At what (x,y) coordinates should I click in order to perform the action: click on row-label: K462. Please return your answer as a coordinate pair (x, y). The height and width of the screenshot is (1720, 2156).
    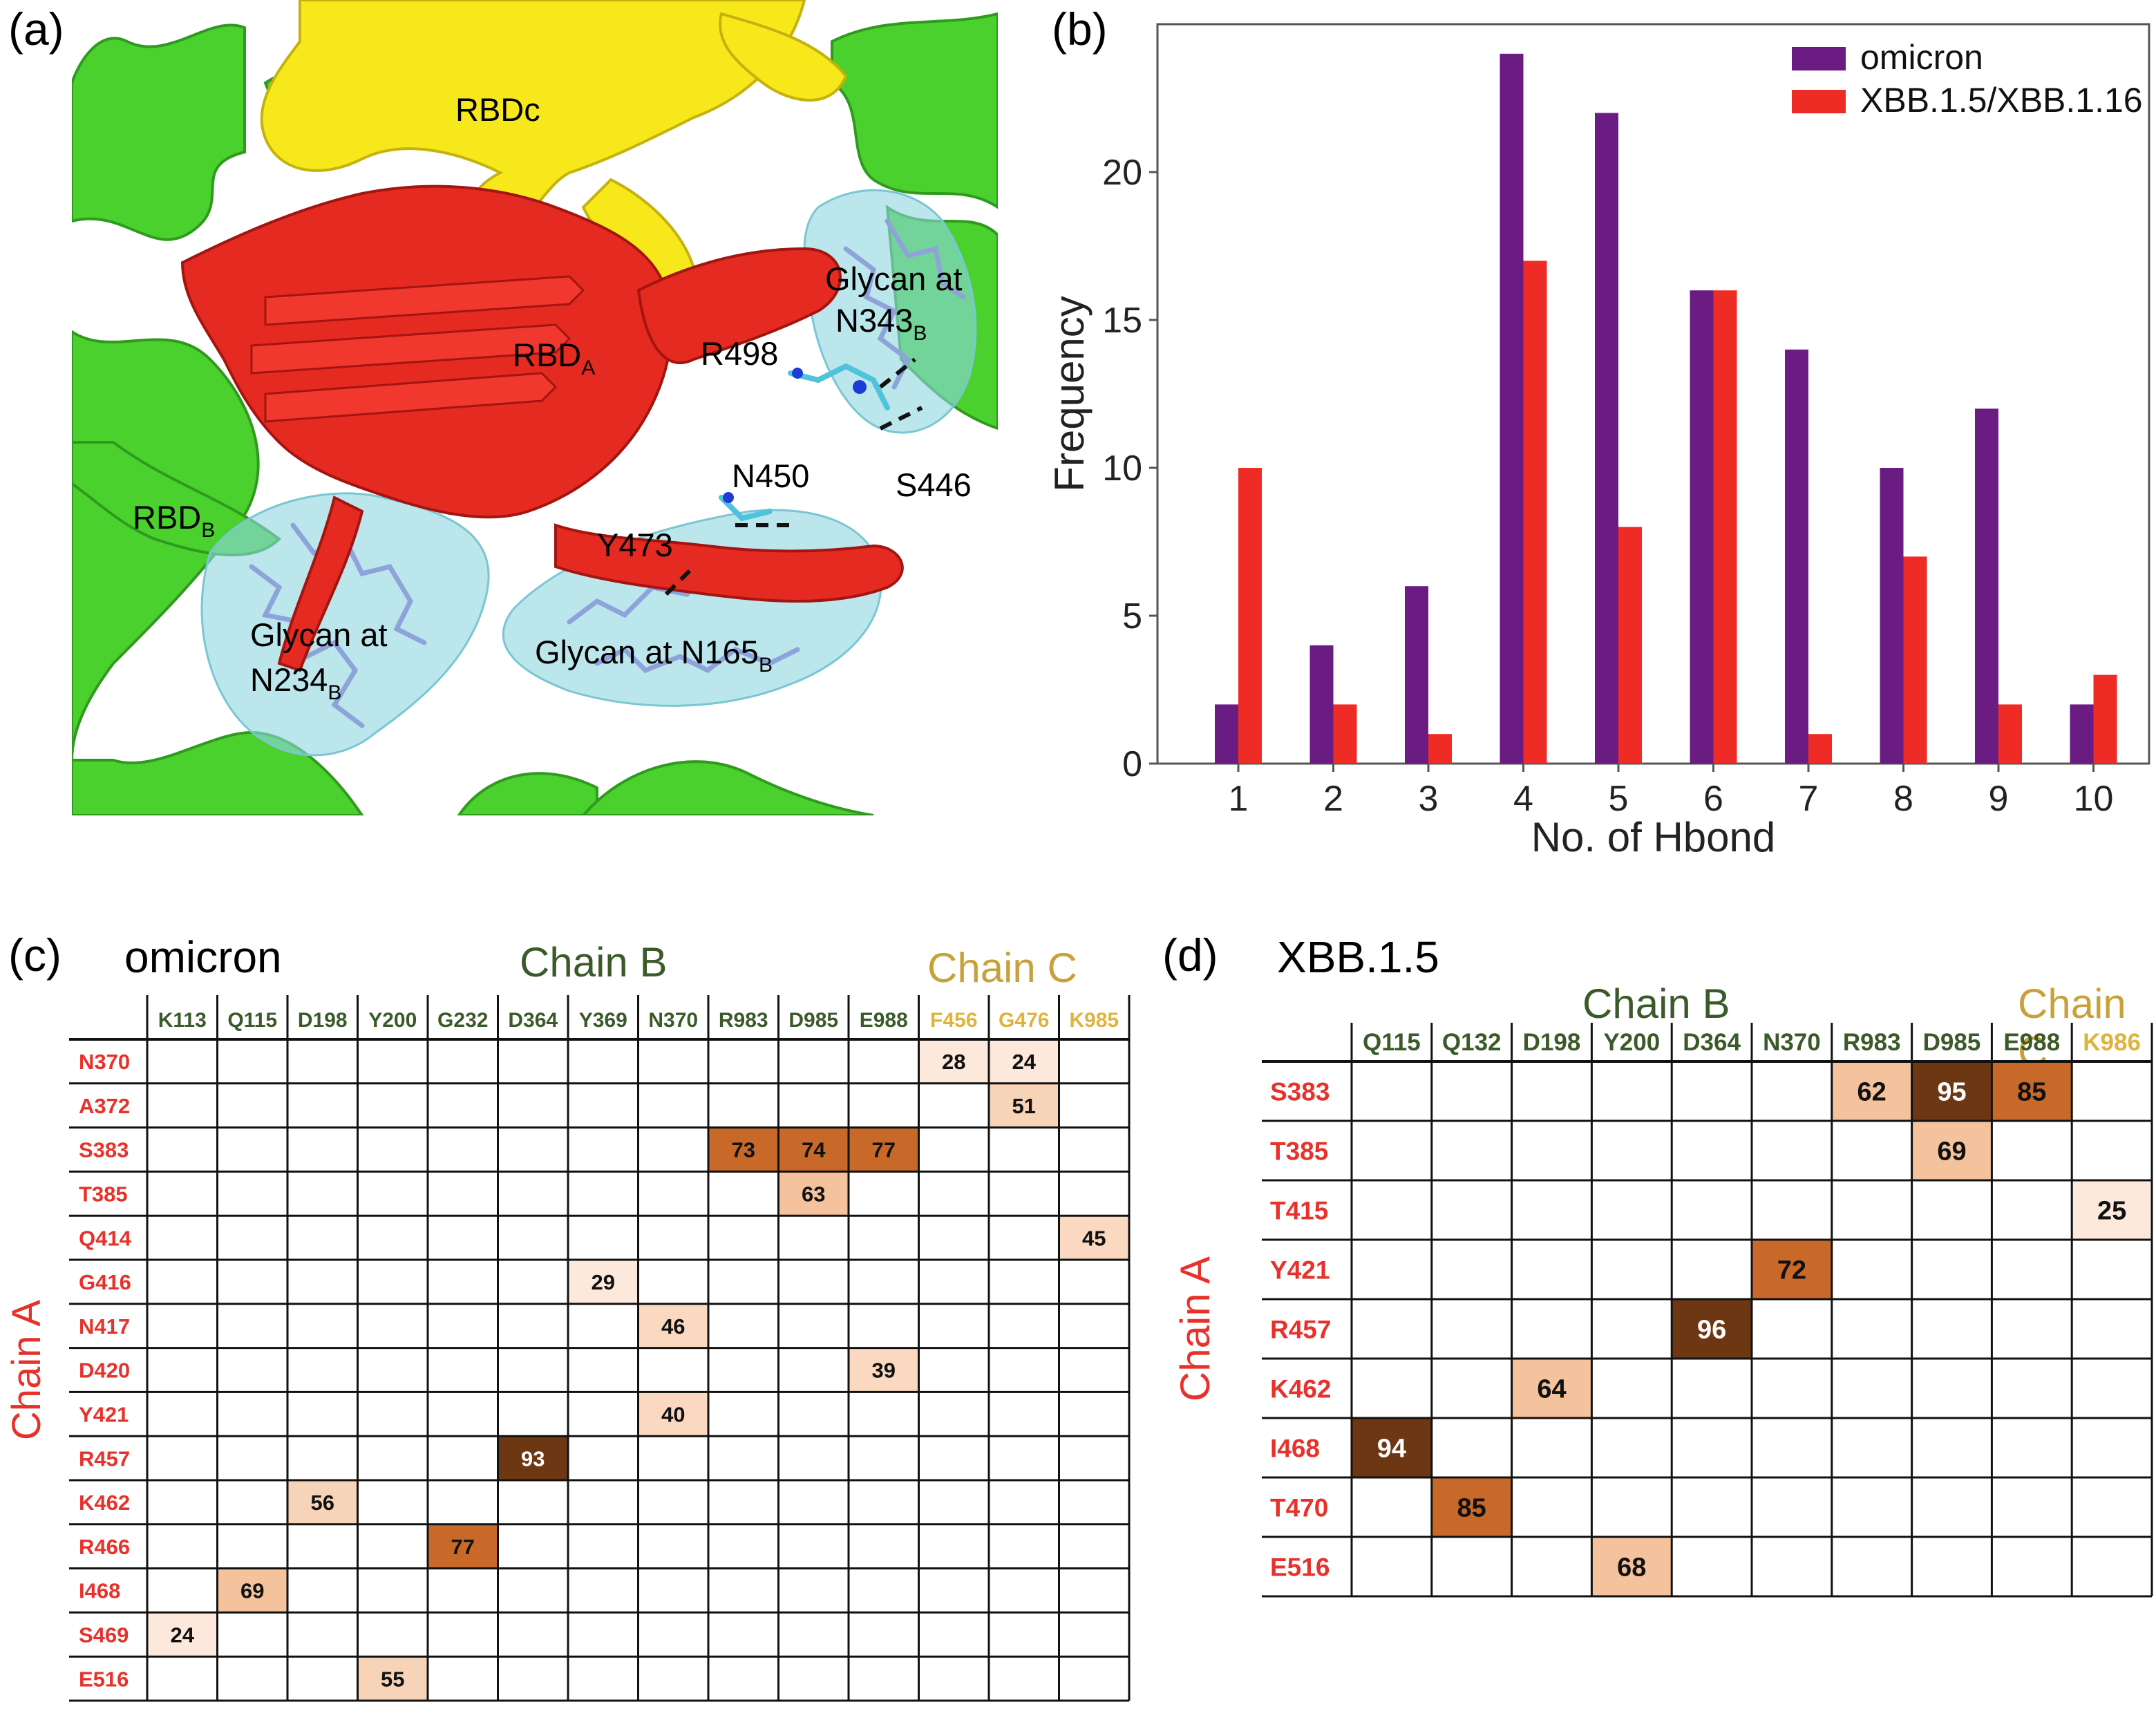
    Looking at the image, I should click on (104, 1503).